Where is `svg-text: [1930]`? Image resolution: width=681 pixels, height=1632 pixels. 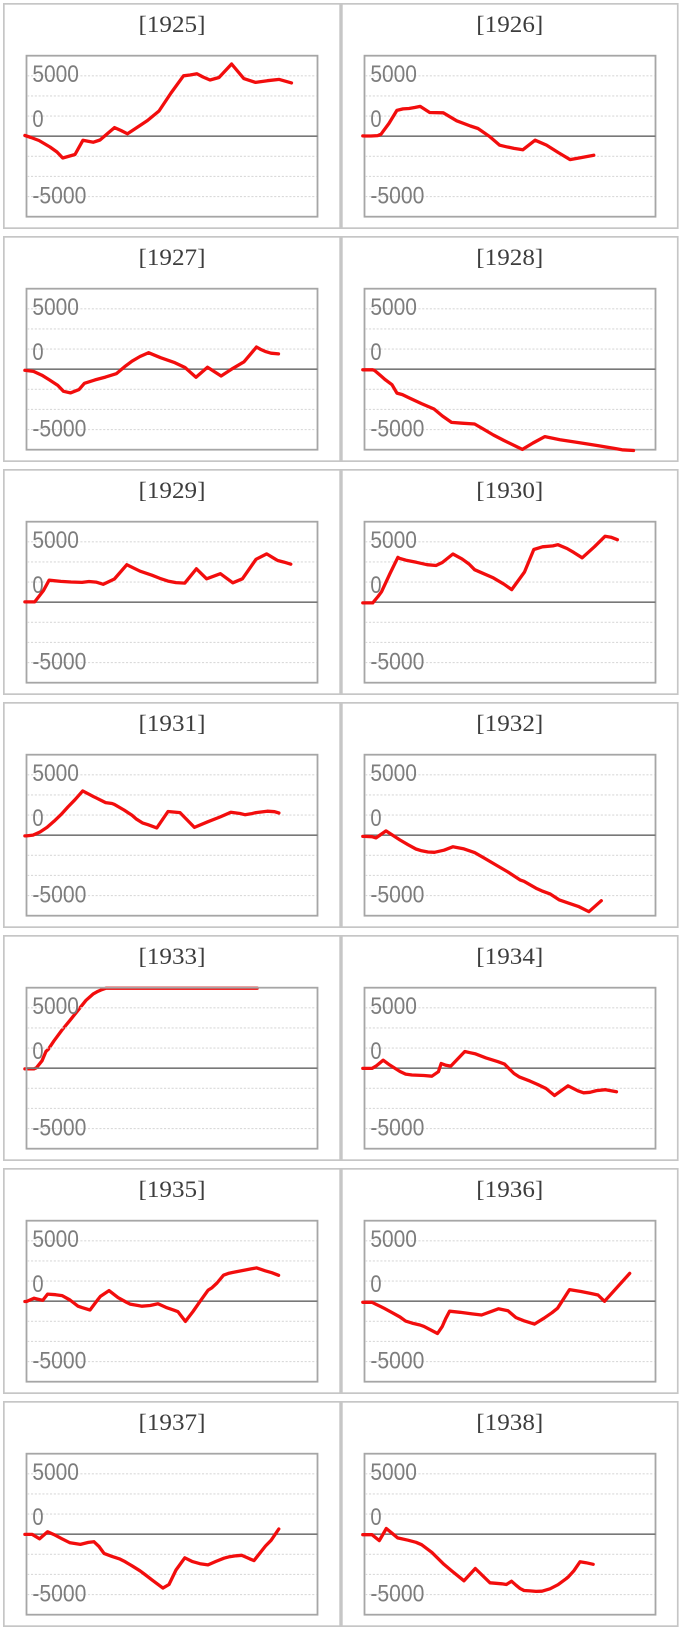 svg-text: [1930] is located at coordinates (509, 490).